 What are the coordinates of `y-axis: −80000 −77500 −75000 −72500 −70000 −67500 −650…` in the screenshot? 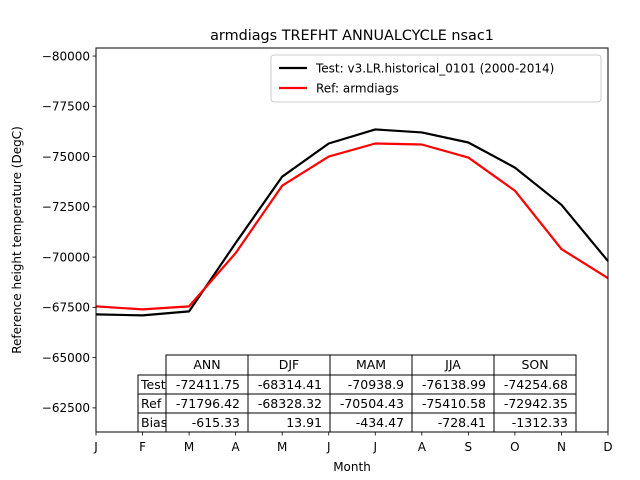 It's located at (69, 232).